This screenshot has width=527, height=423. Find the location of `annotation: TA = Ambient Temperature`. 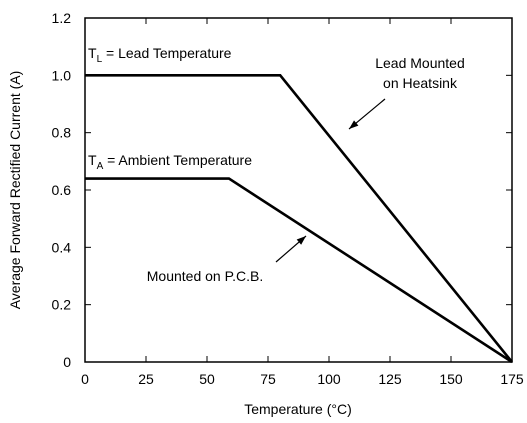

annotation: TA = Ambient Temperature is located at coordinates (170, 162).